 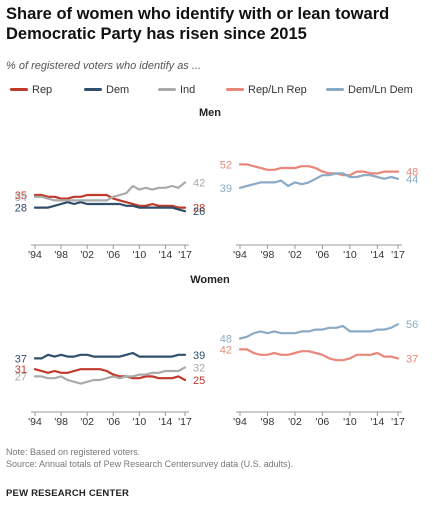 I want to click on end-label-rep: 25, so click(x=199, y=381).